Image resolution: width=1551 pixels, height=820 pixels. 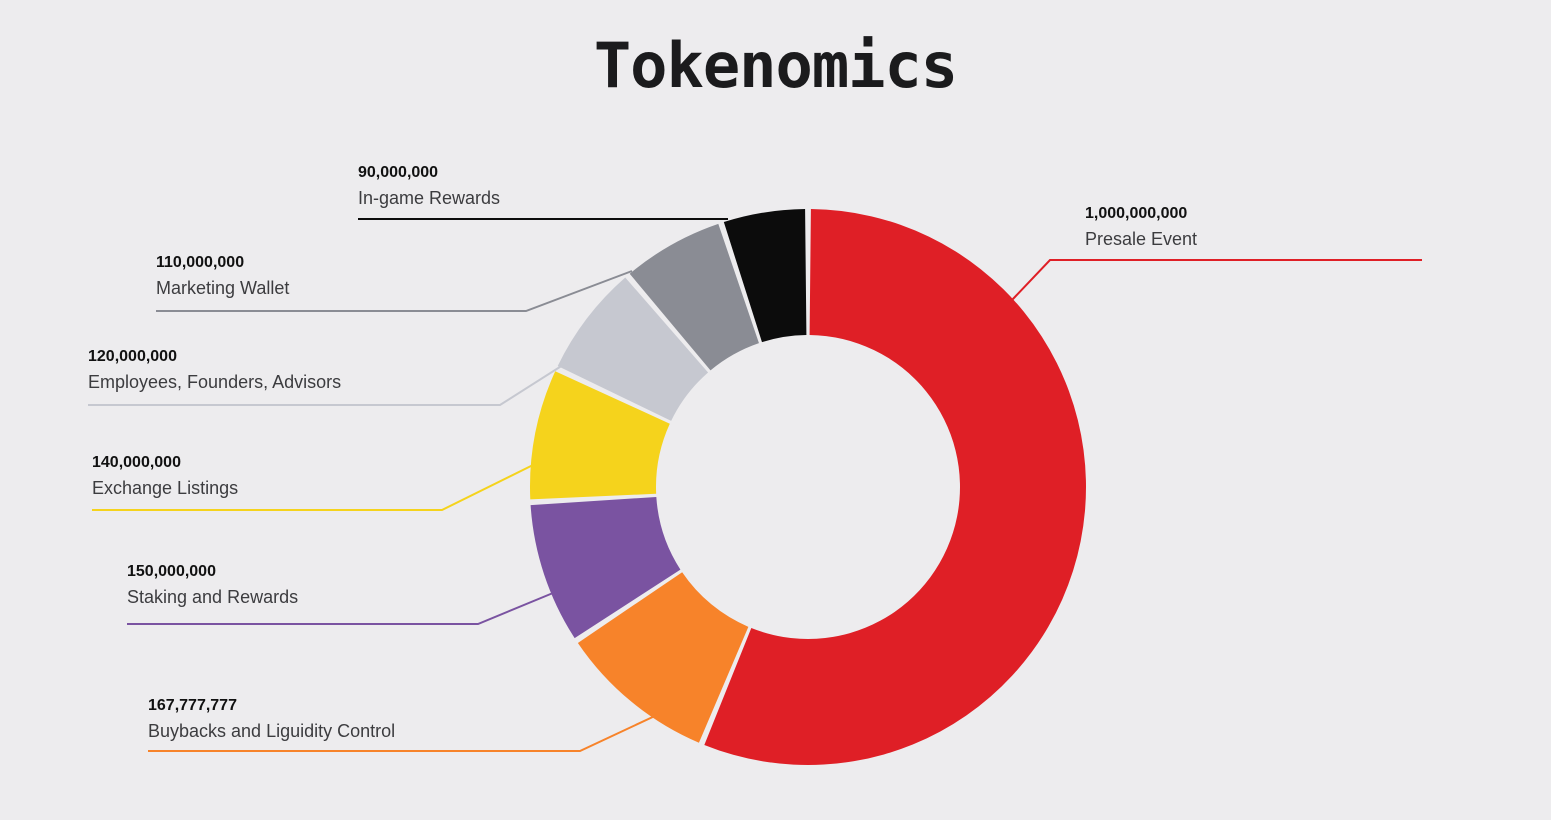 What do you see at coordinates (663, 657) in the screenshot?
I see `slice-buybacks-and-liguidity-control` at bounding box center [663, 657].